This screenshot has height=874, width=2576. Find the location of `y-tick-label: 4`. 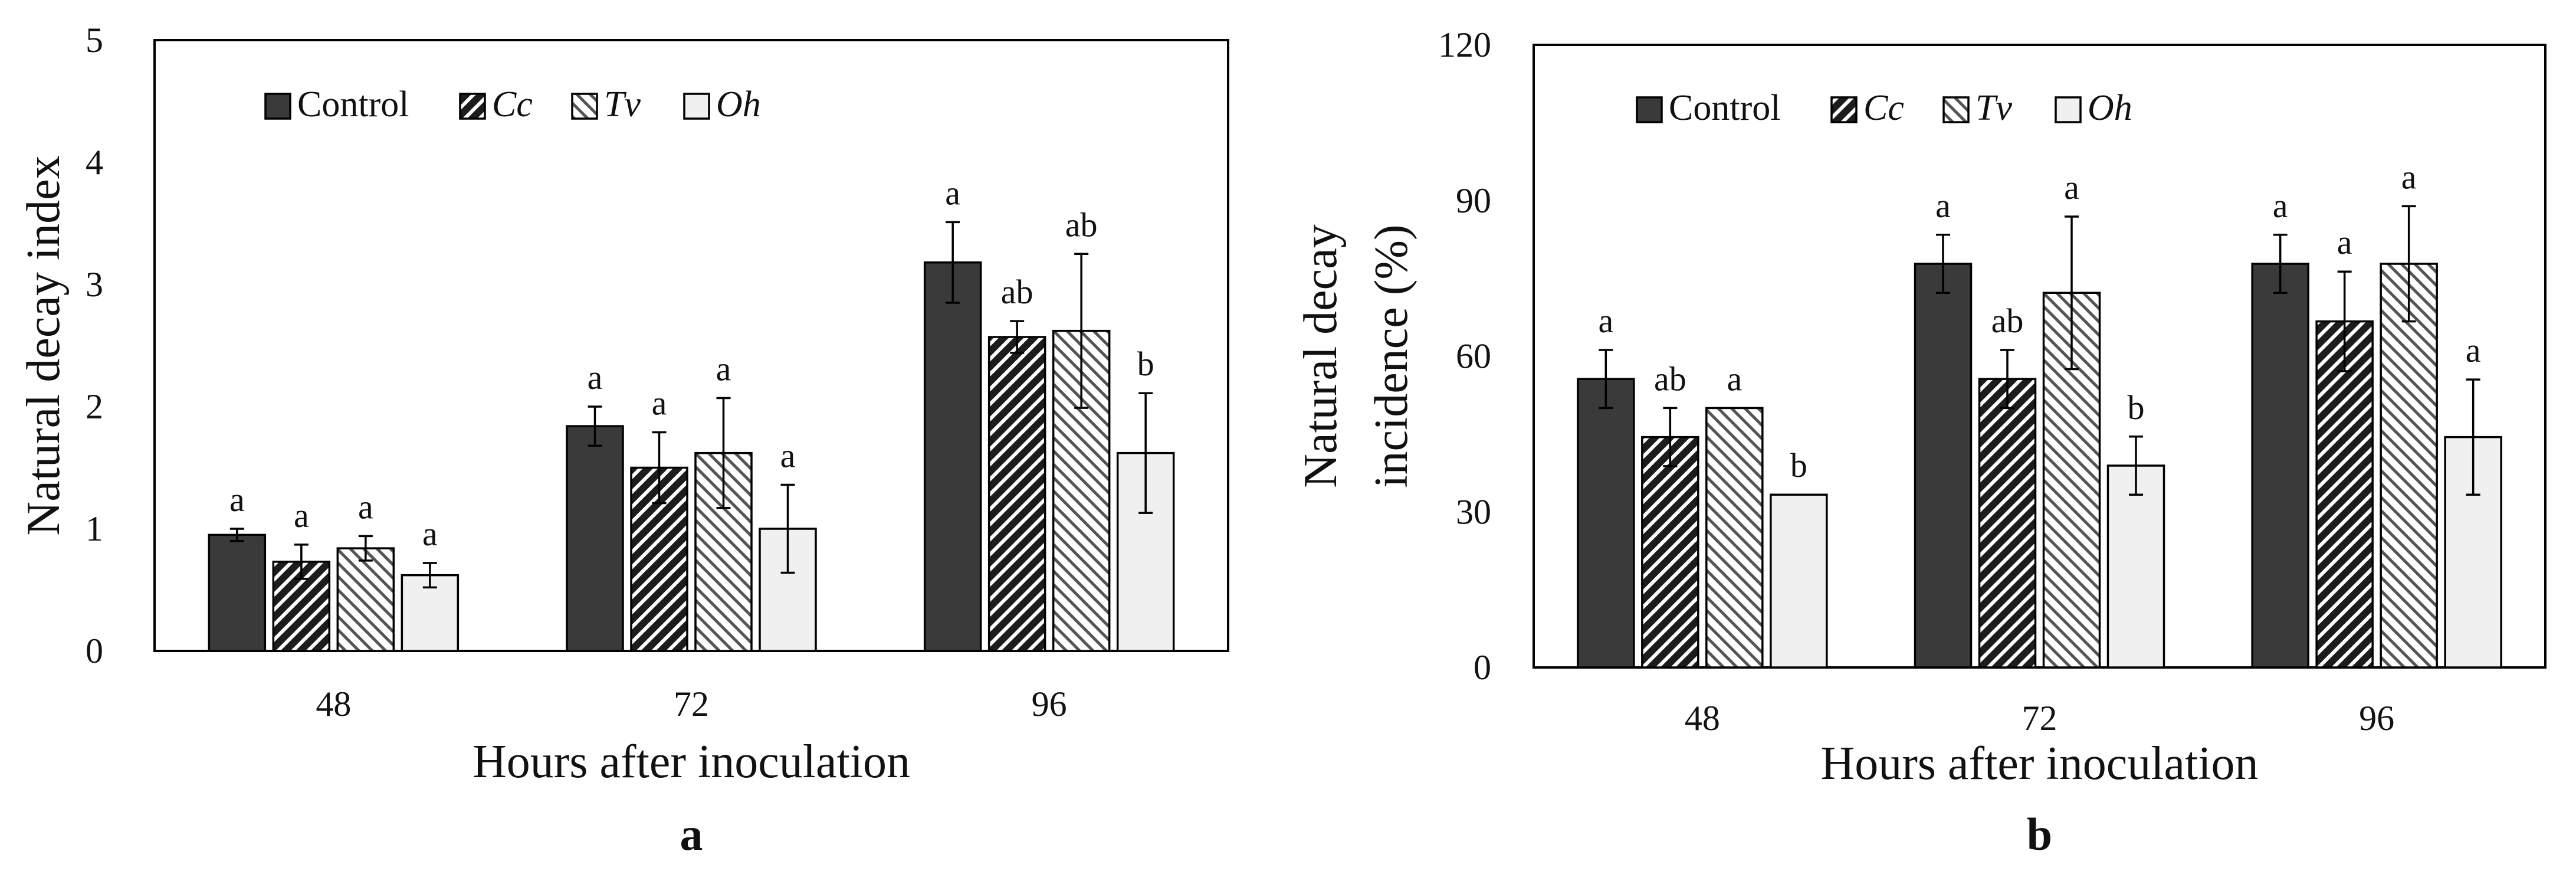

y-tick-label: 4 is located at coordinates (94, 162).